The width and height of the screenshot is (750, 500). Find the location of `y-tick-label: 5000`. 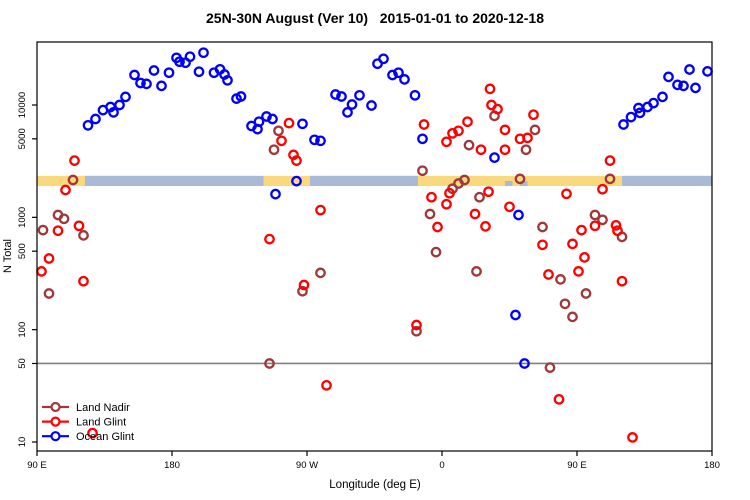

y-tick-label: 5000 is located at coordinates (22, 138).